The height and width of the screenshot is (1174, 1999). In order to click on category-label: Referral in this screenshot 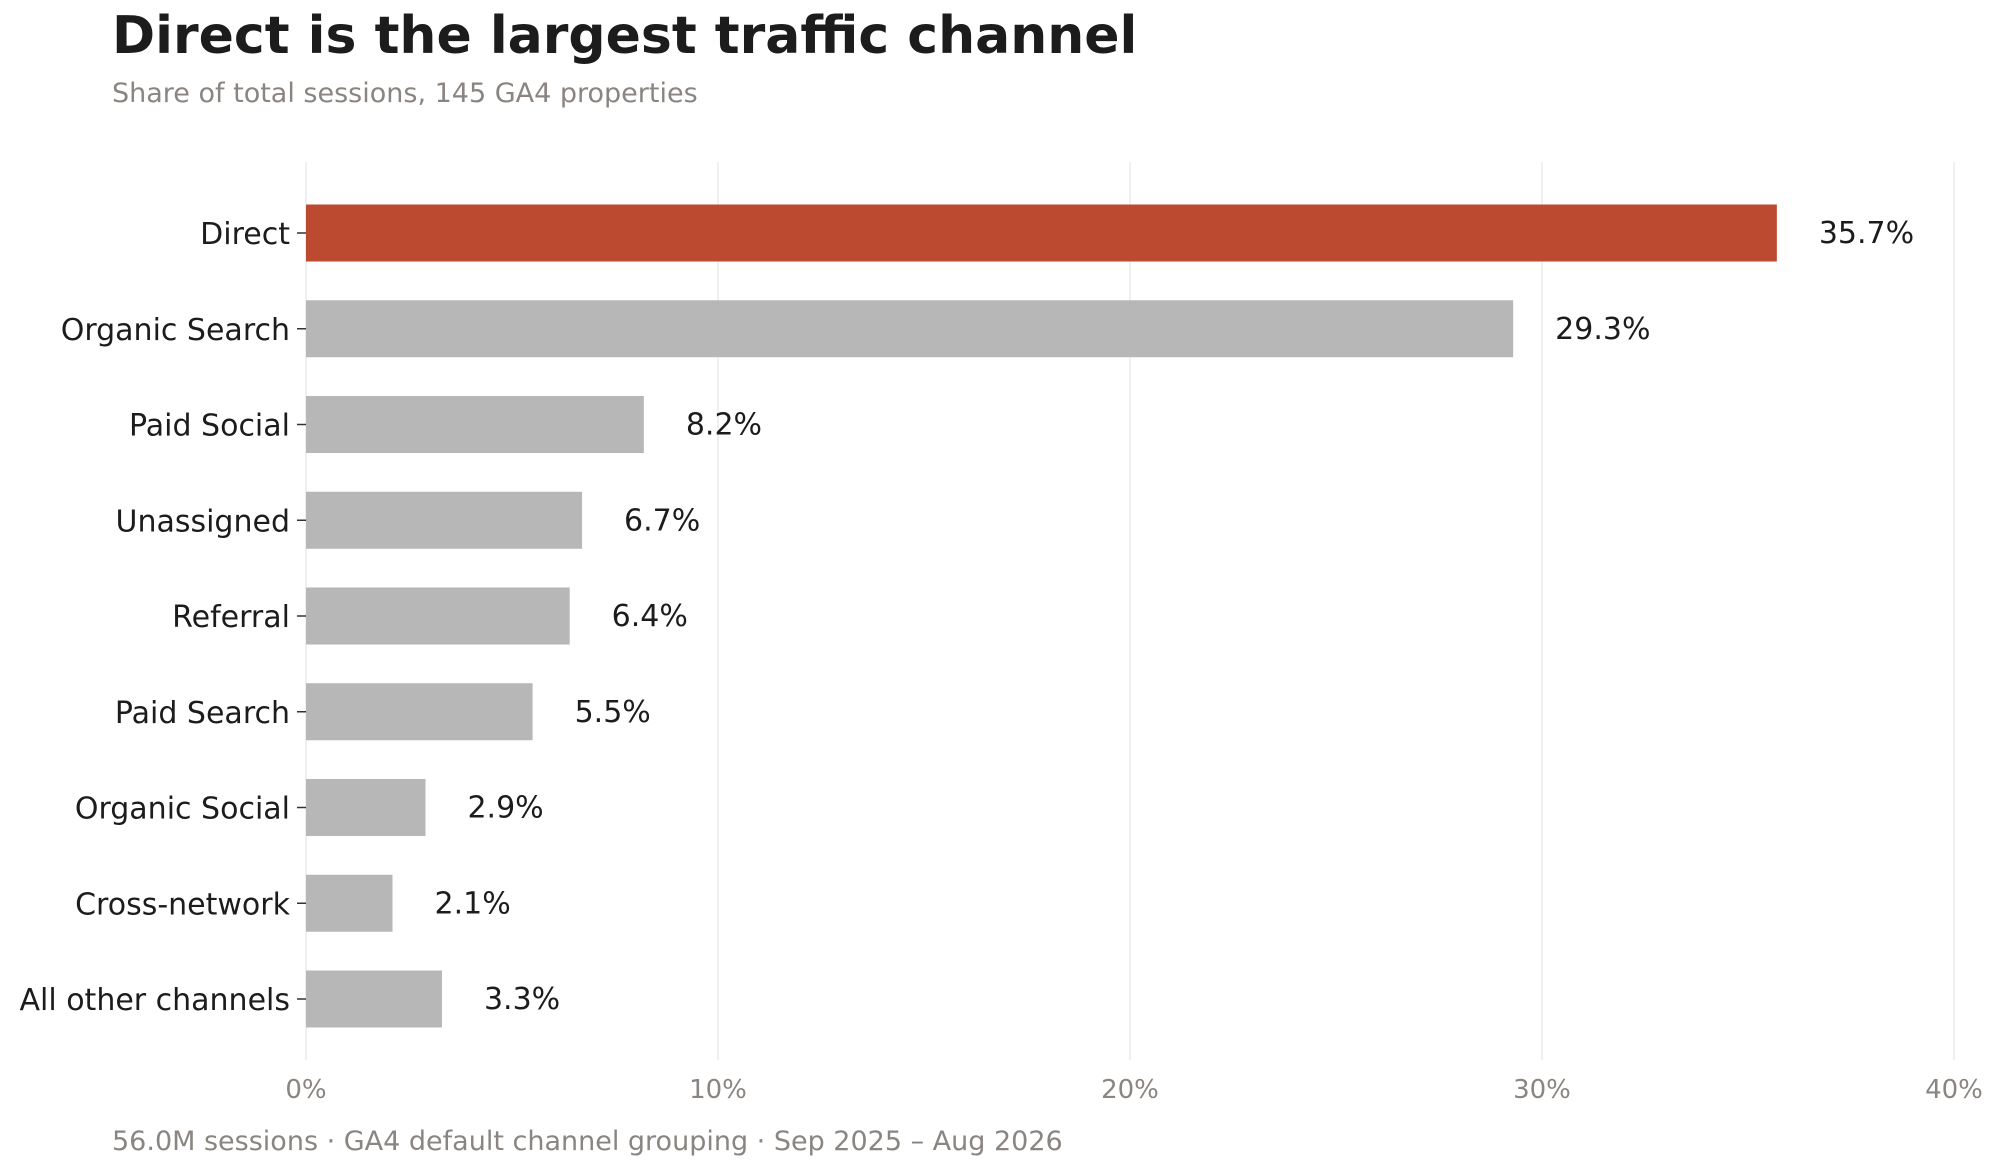, I will do `click(231, 617)`.